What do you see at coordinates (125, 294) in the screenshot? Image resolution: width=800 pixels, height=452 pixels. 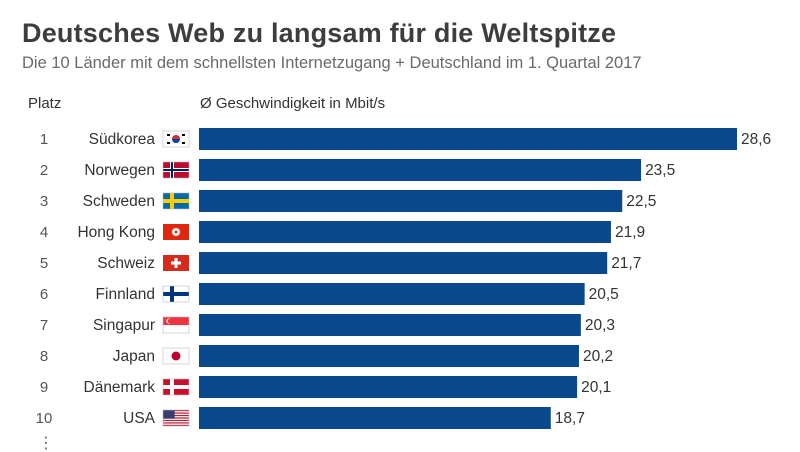 I see `country-label: Finnland` at bounding box center [125, 294].